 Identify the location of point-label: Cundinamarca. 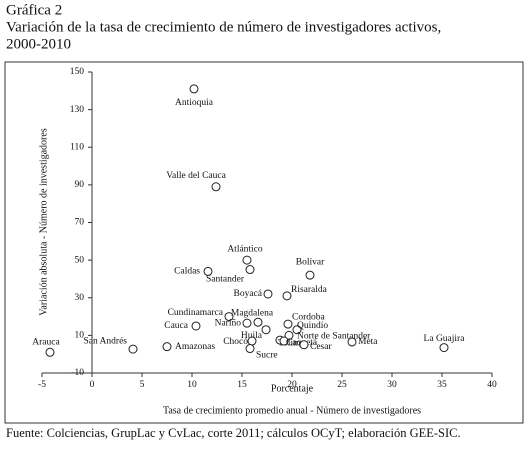
(196, 313).